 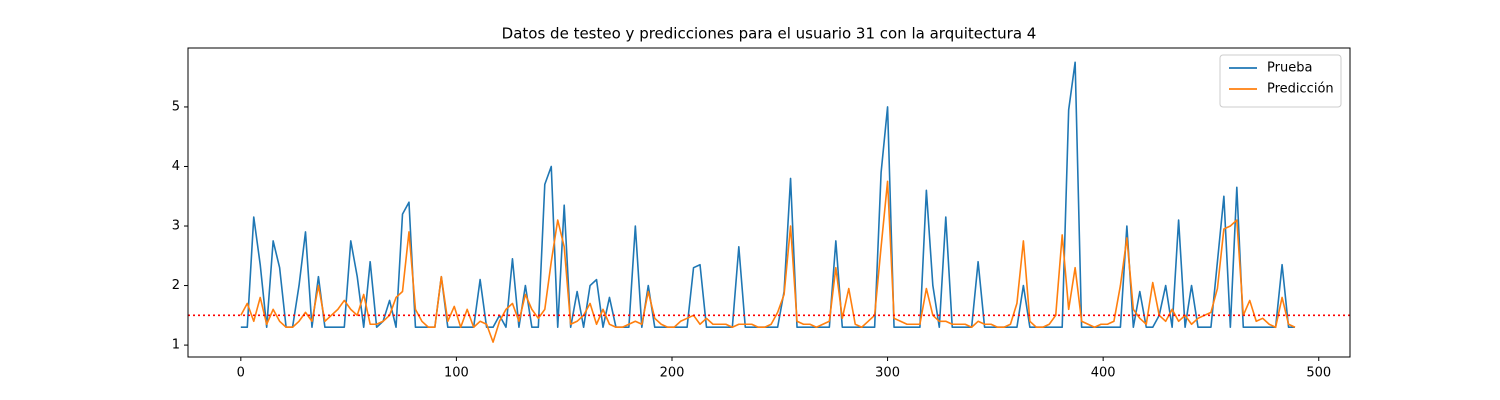 What do you see at coordinates (887, 373) in the screenshot?
I see `x-tick-label: 300` at bounding box center [887, 373].